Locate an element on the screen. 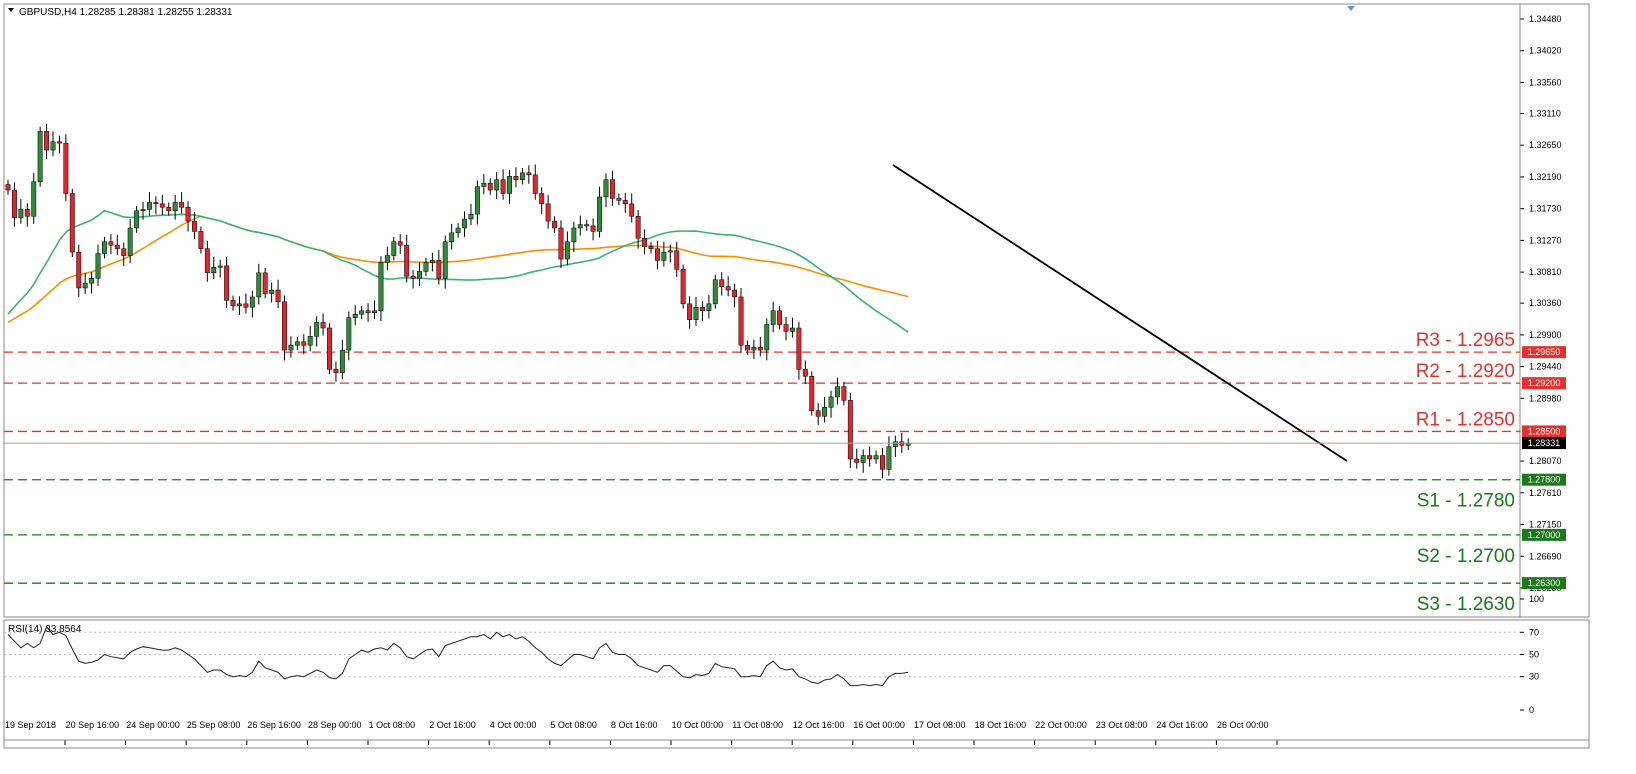 The image size is (1636, 774). rsi-tick-label: 70 is located at coordinates (1534, 632).